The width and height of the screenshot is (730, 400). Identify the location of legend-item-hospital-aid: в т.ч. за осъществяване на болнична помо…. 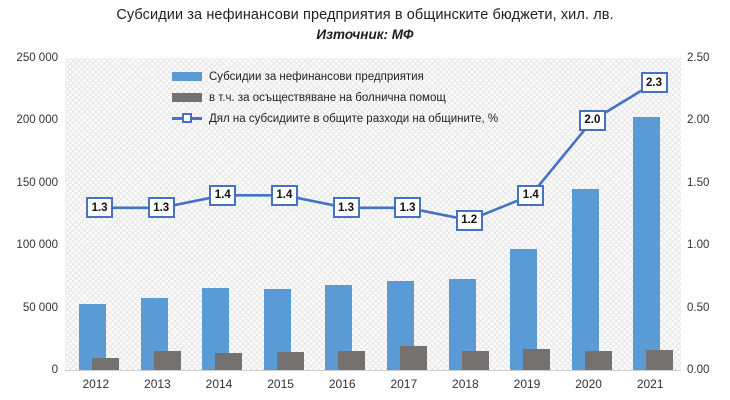
(335, 97).